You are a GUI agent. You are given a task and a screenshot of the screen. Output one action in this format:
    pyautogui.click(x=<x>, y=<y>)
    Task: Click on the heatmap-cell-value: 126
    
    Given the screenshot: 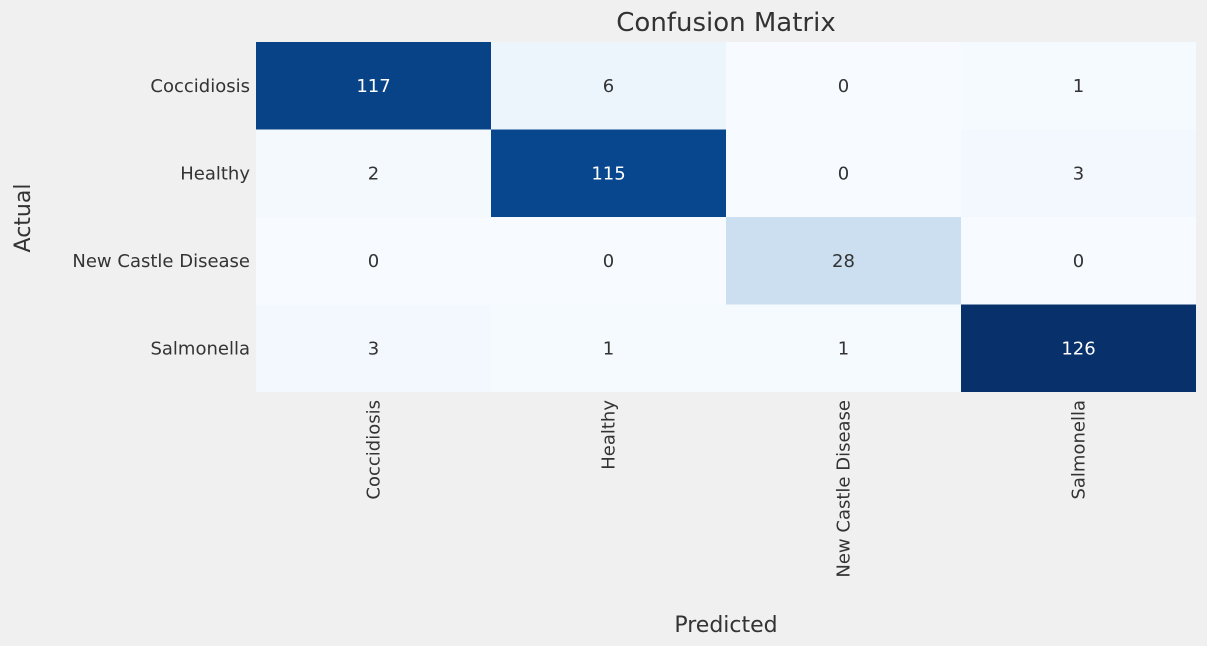 What is the action you would take?
    pyautogui.click(x=1078, y=348)
    